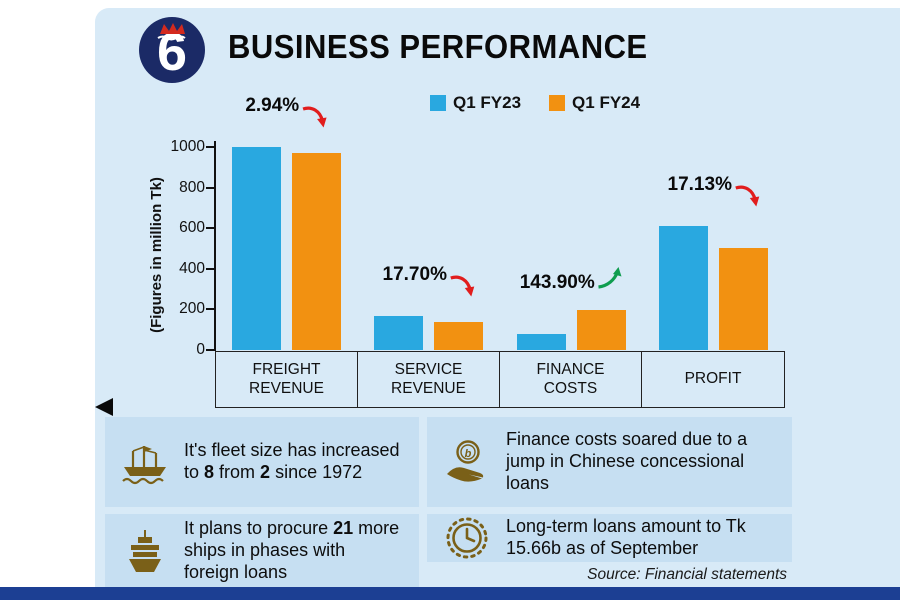 Image resolution: width=900 pixels, height=600 pixels. I want to click on text-segment: from, so click(237, 472).